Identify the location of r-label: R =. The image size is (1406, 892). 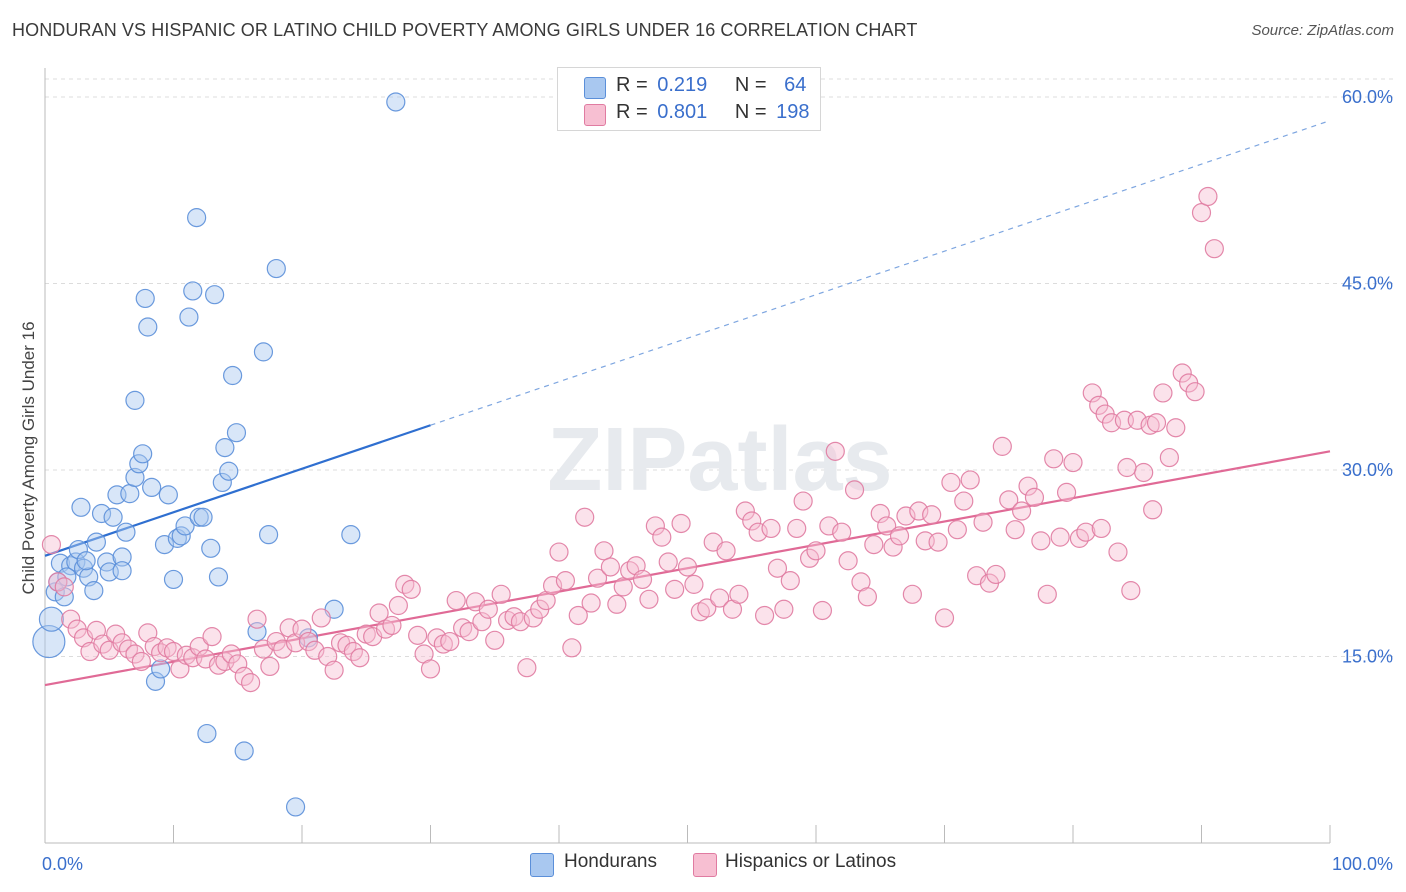
(632, 85).